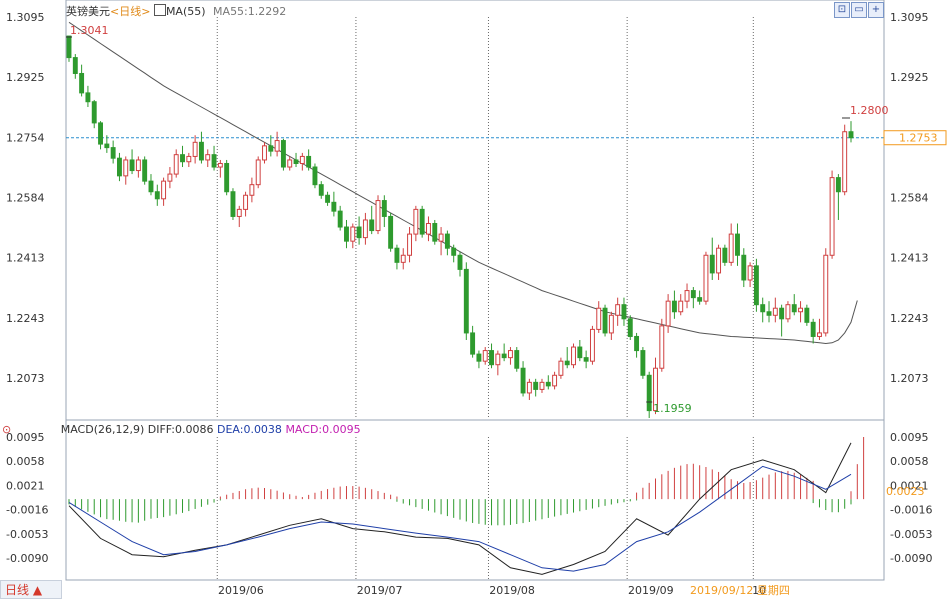 The height and width of the screenshot is (600, 949). What do you see at coordinates (130, 11) in the screenshot?
I see `period-label: <日线>` at bounding box center [130, 11].